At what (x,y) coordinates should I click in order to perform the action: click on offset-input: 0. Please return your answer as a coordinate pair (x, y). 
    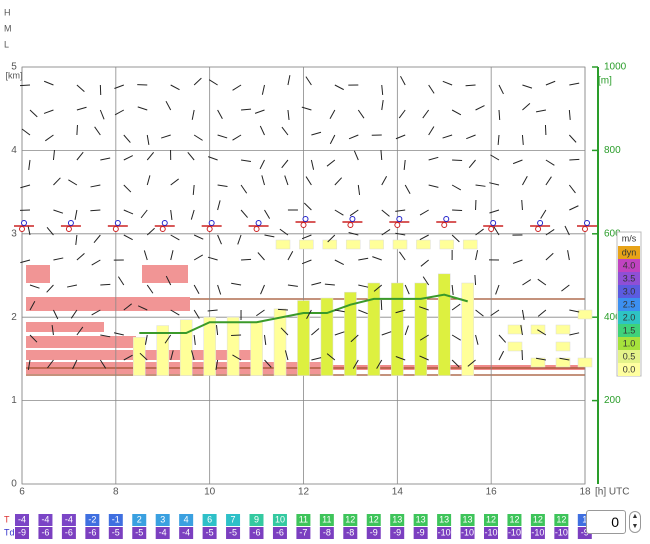
    Looking at the image, I should click on (606, 522).